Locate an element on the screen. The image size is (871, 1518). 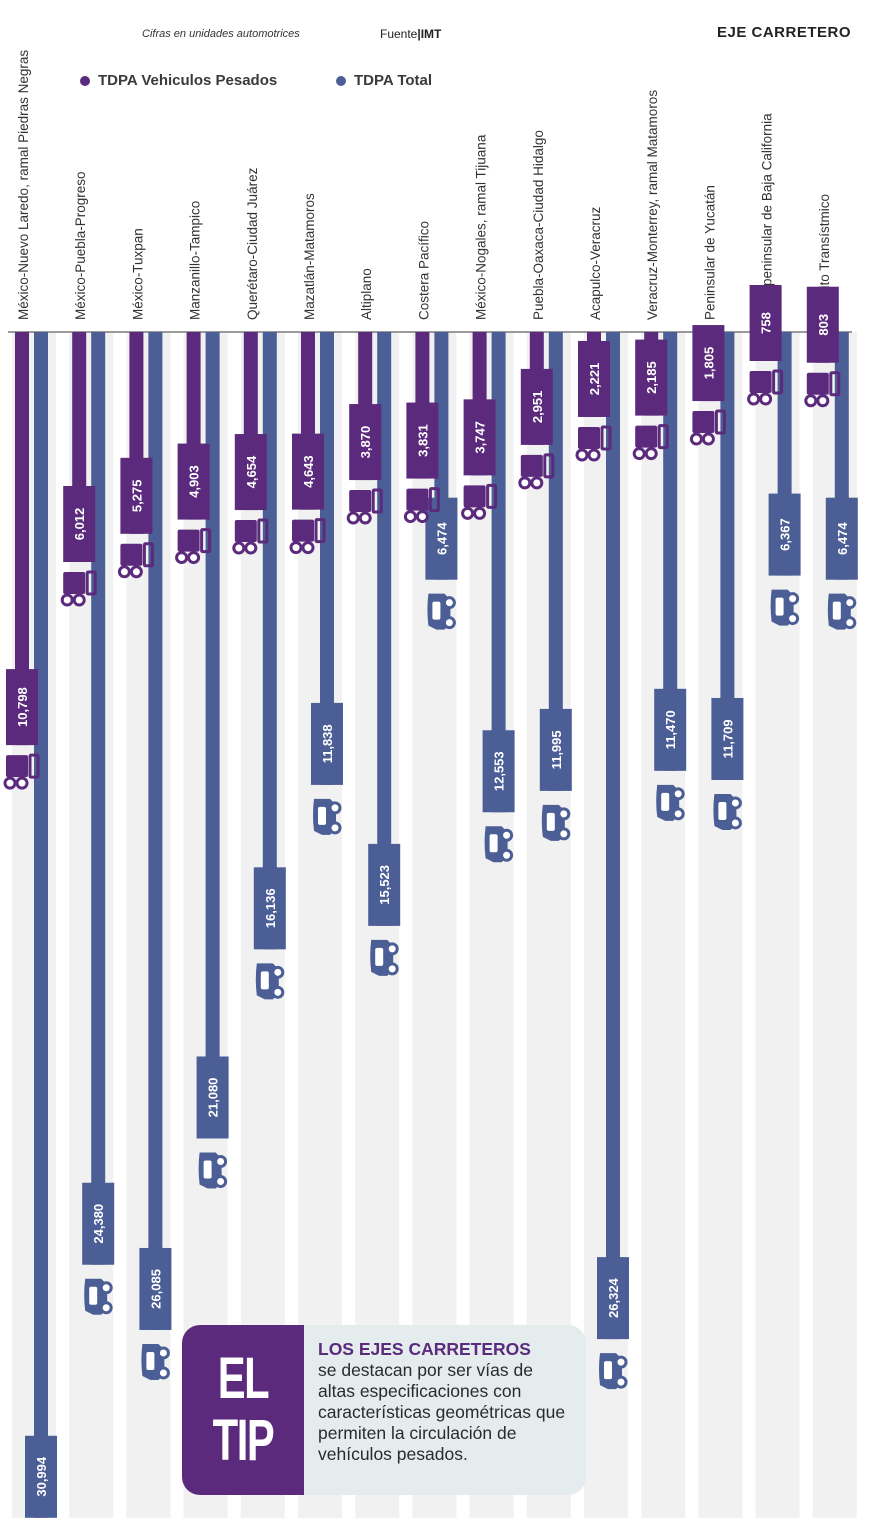
bar-total-value-label: 26,324 is located at coordinates (613, 1297).